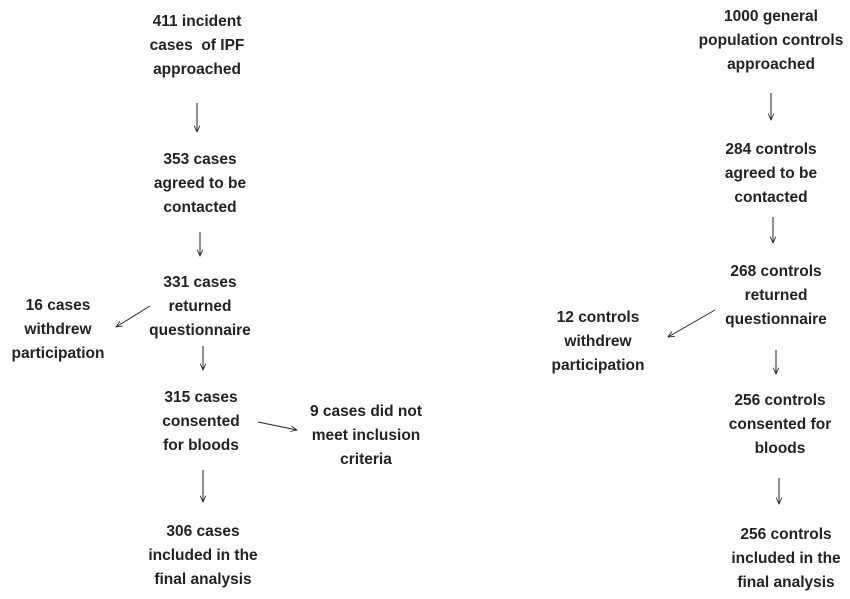 The height and width of the screenshot is (599, 850). Describe the element at coordinates (199, 159) in the screenshot. I see `node-text: 353 cases` at that location.